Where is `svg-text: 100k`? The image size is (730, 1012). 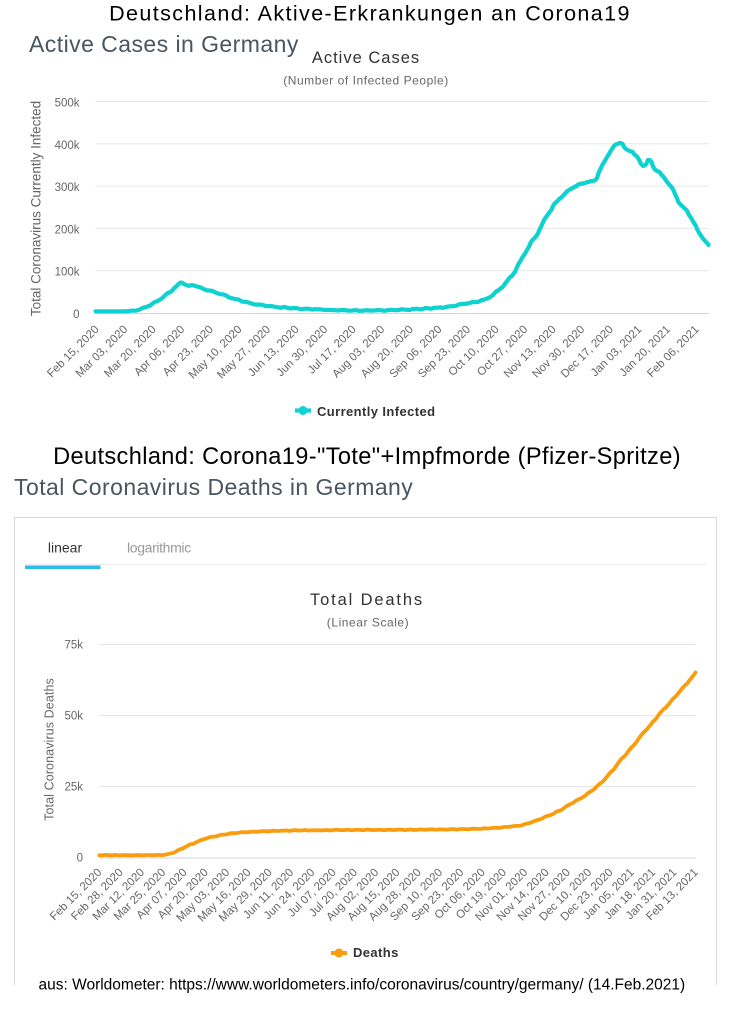
svg-text: 100k is located at coordinates (67, 273).